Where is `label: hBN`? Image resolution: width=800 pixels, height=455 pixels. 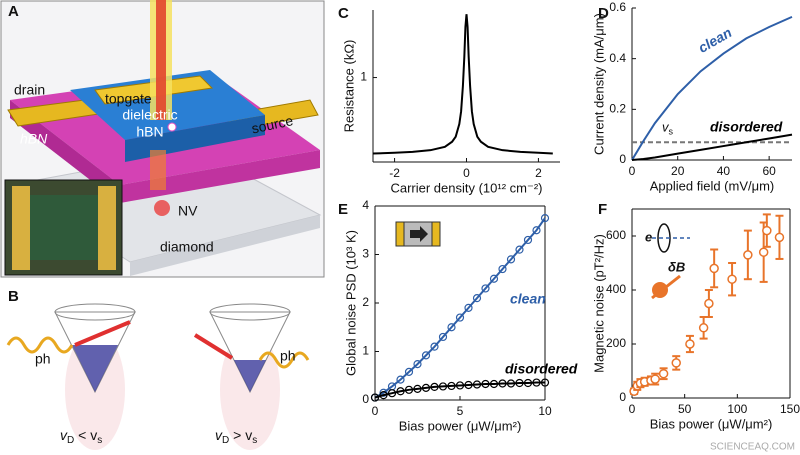 label: hBN is located at coordinates (34, 139).